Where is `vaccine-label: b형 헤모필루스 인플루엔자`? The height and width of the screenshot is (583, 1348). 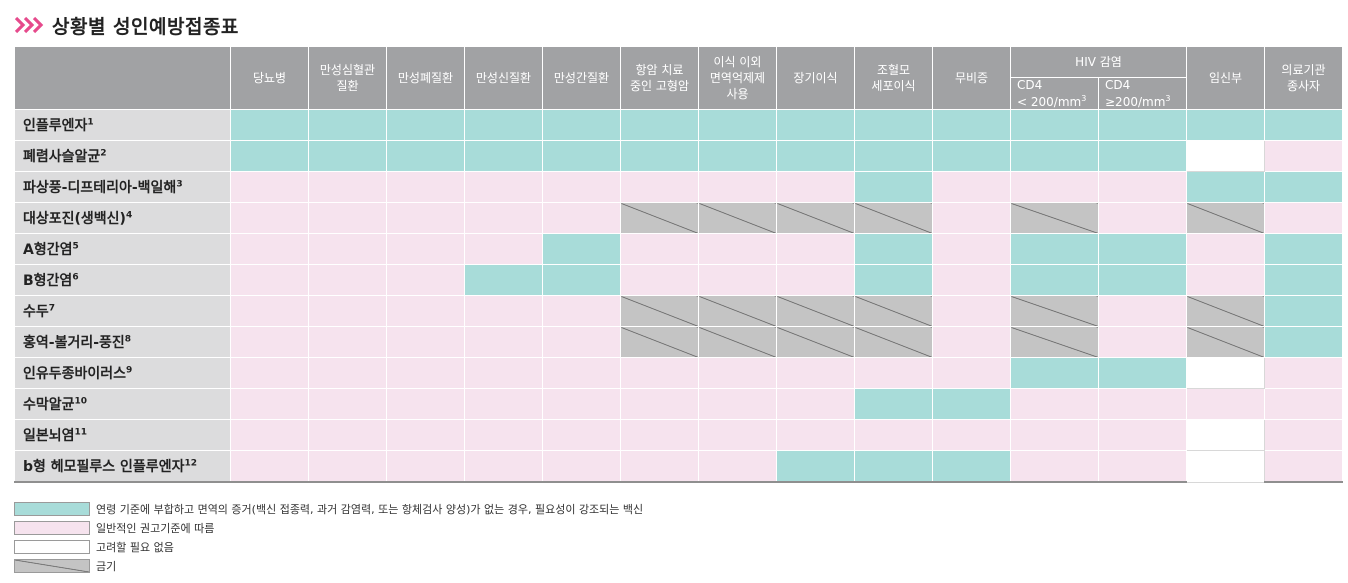 vaccine-label: b형 헤모필루스 인플루엔자 is located at coordinates (104, 467).